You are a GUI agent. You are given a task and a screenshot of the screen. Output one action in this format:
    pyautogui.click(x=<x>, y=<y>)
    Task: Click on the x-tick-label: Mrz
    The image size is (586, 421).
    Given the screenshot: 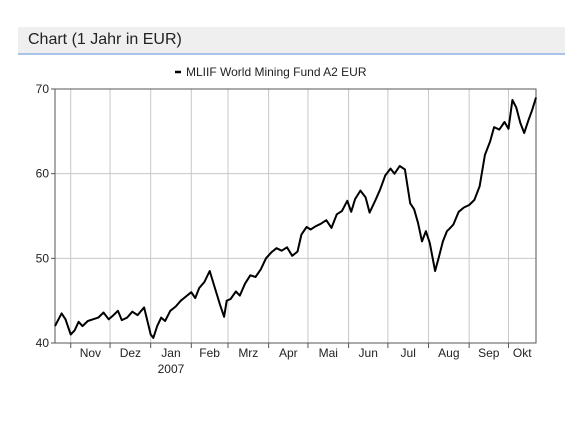 What is the action you would take?
    pyautogui.click(x=248, y=353)
    